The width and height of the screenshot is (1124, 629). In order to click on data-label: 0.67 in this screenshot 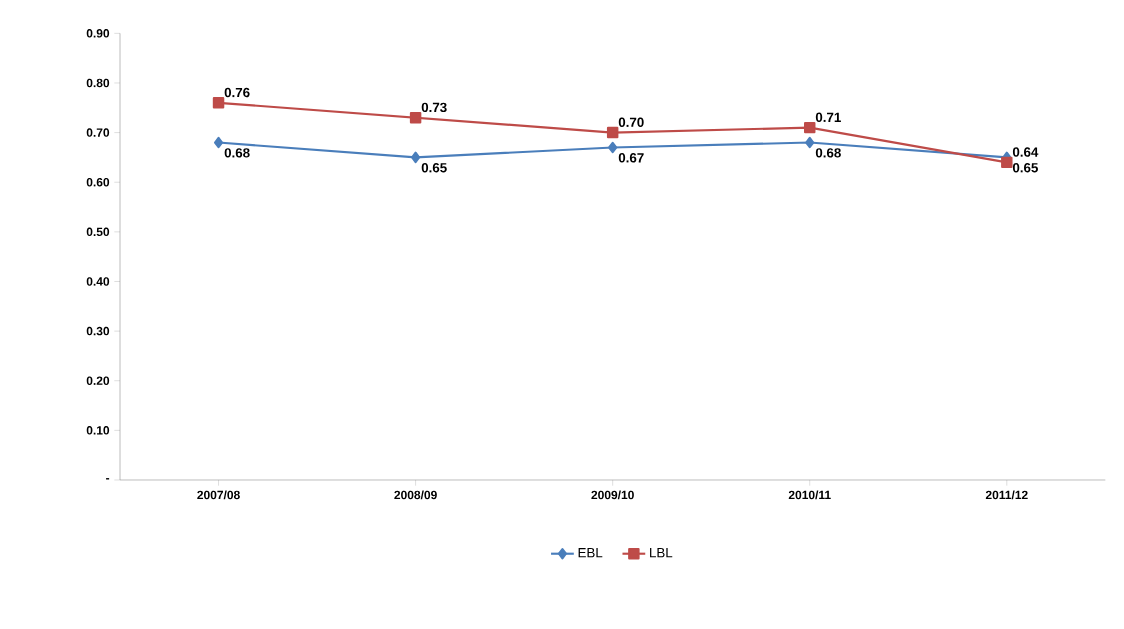, I will do `click(631, 157)`.